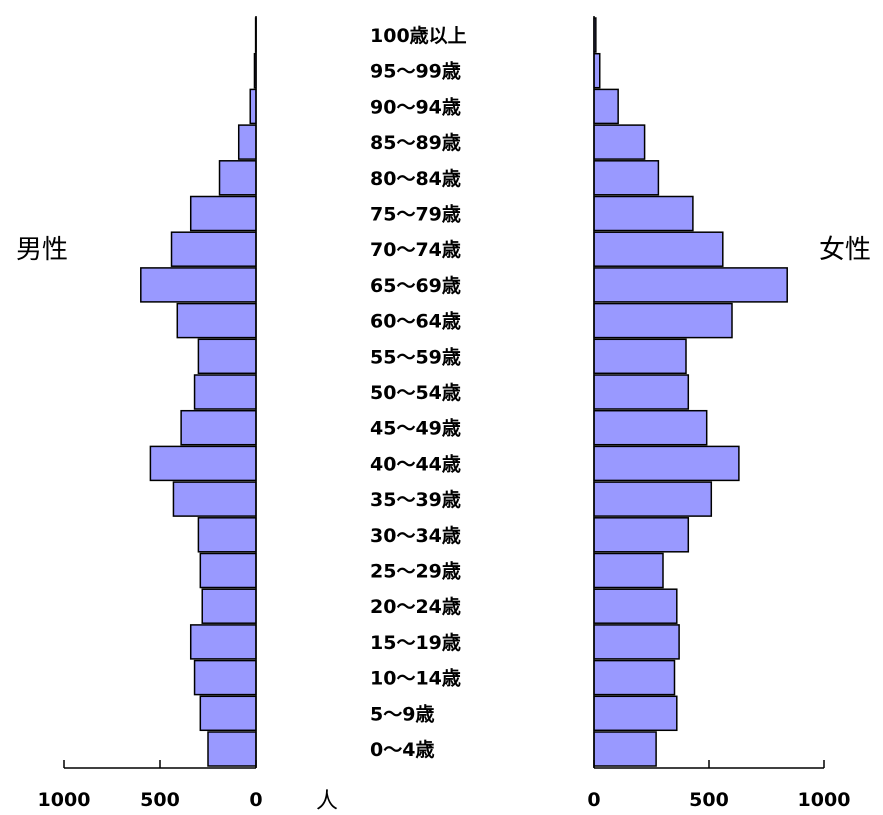 This screenshot has height=815, width=883. Describe the element at coordinates (593, 800) in the screenshot. I see `female-x-tick-label: 0` at that location.